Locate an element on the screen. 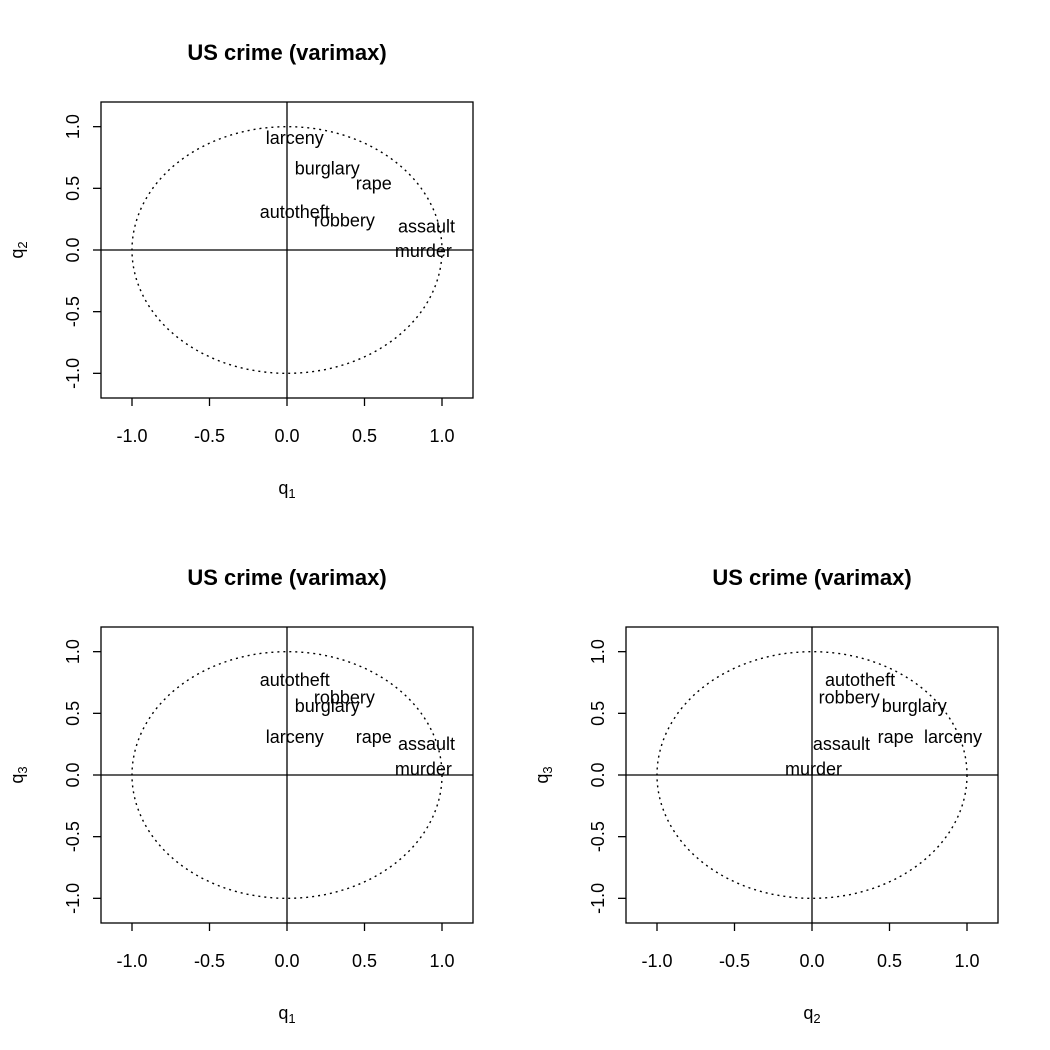 This screenshot has height=1050, width=1050. x-axis-label: q2 is located at coordinates (811, 1014).